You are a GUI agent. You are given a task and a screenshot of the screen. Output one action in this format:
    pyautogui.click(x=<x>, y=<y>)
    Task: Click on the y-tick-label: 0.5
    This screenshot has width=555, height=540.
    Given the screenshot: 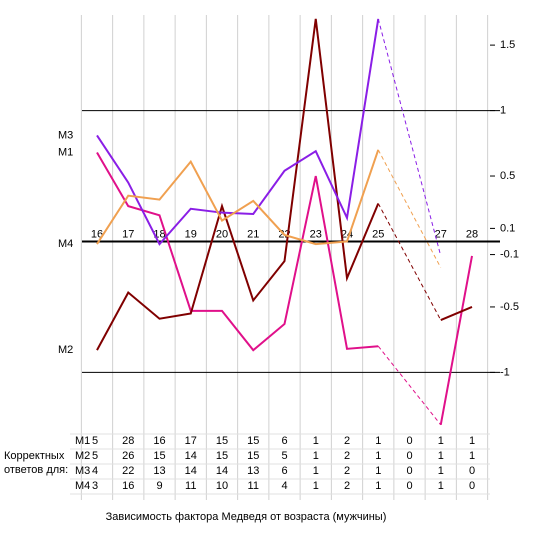 What is the action you would take?
    pyautogui.click(x=507, y=176)
    